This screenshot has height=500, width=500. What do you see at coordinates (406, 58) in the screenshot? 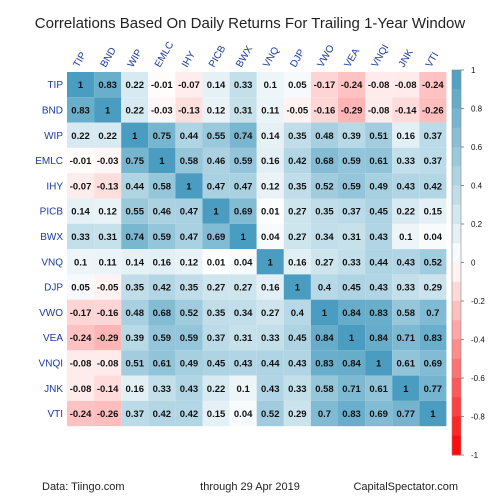
I see `column-label: JNK` at bounding box center [406, 58].